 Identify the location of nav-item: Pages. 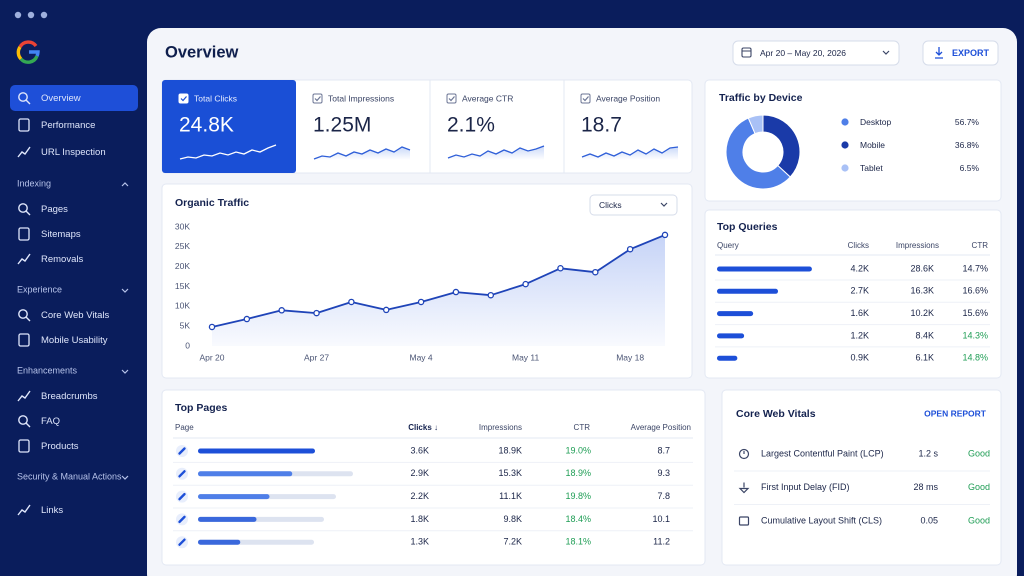
(43, 209).